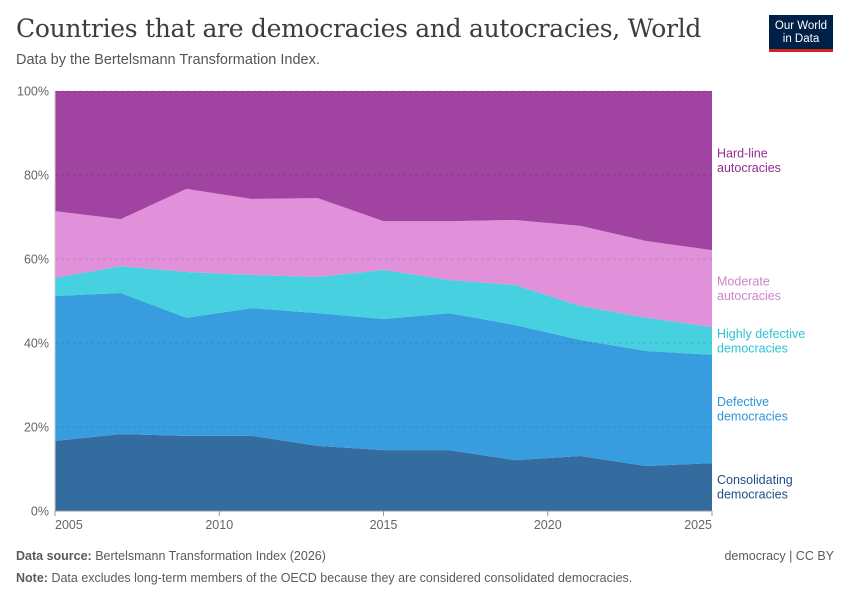  What do you see at coordinates (40, 512) in the screenshot?
I see `y-tick-label: 0%` at bounding box center [40, 512].